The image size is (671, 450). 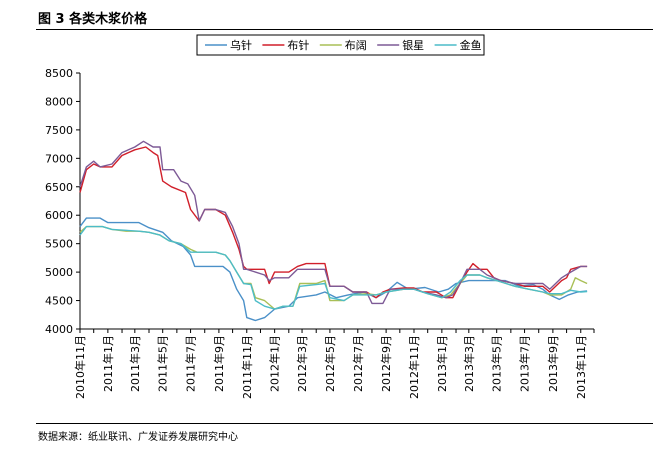 What do you see at coordinates (59, 73) in the screenshot?
I see `y-tick-label: 8500` at bounding box center [59, 73].